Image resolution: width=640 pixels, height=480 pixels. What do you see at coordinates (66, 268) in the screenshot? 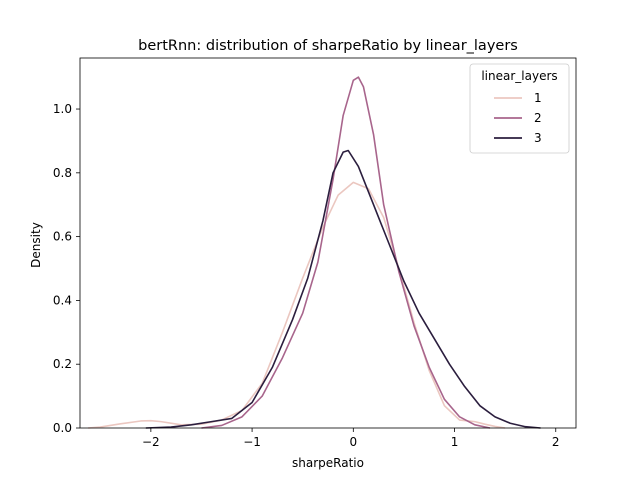
I see `y-axis: 0.0 0.2 0.4 0.6 0.8 1.0` at bounding box center [66, 268].